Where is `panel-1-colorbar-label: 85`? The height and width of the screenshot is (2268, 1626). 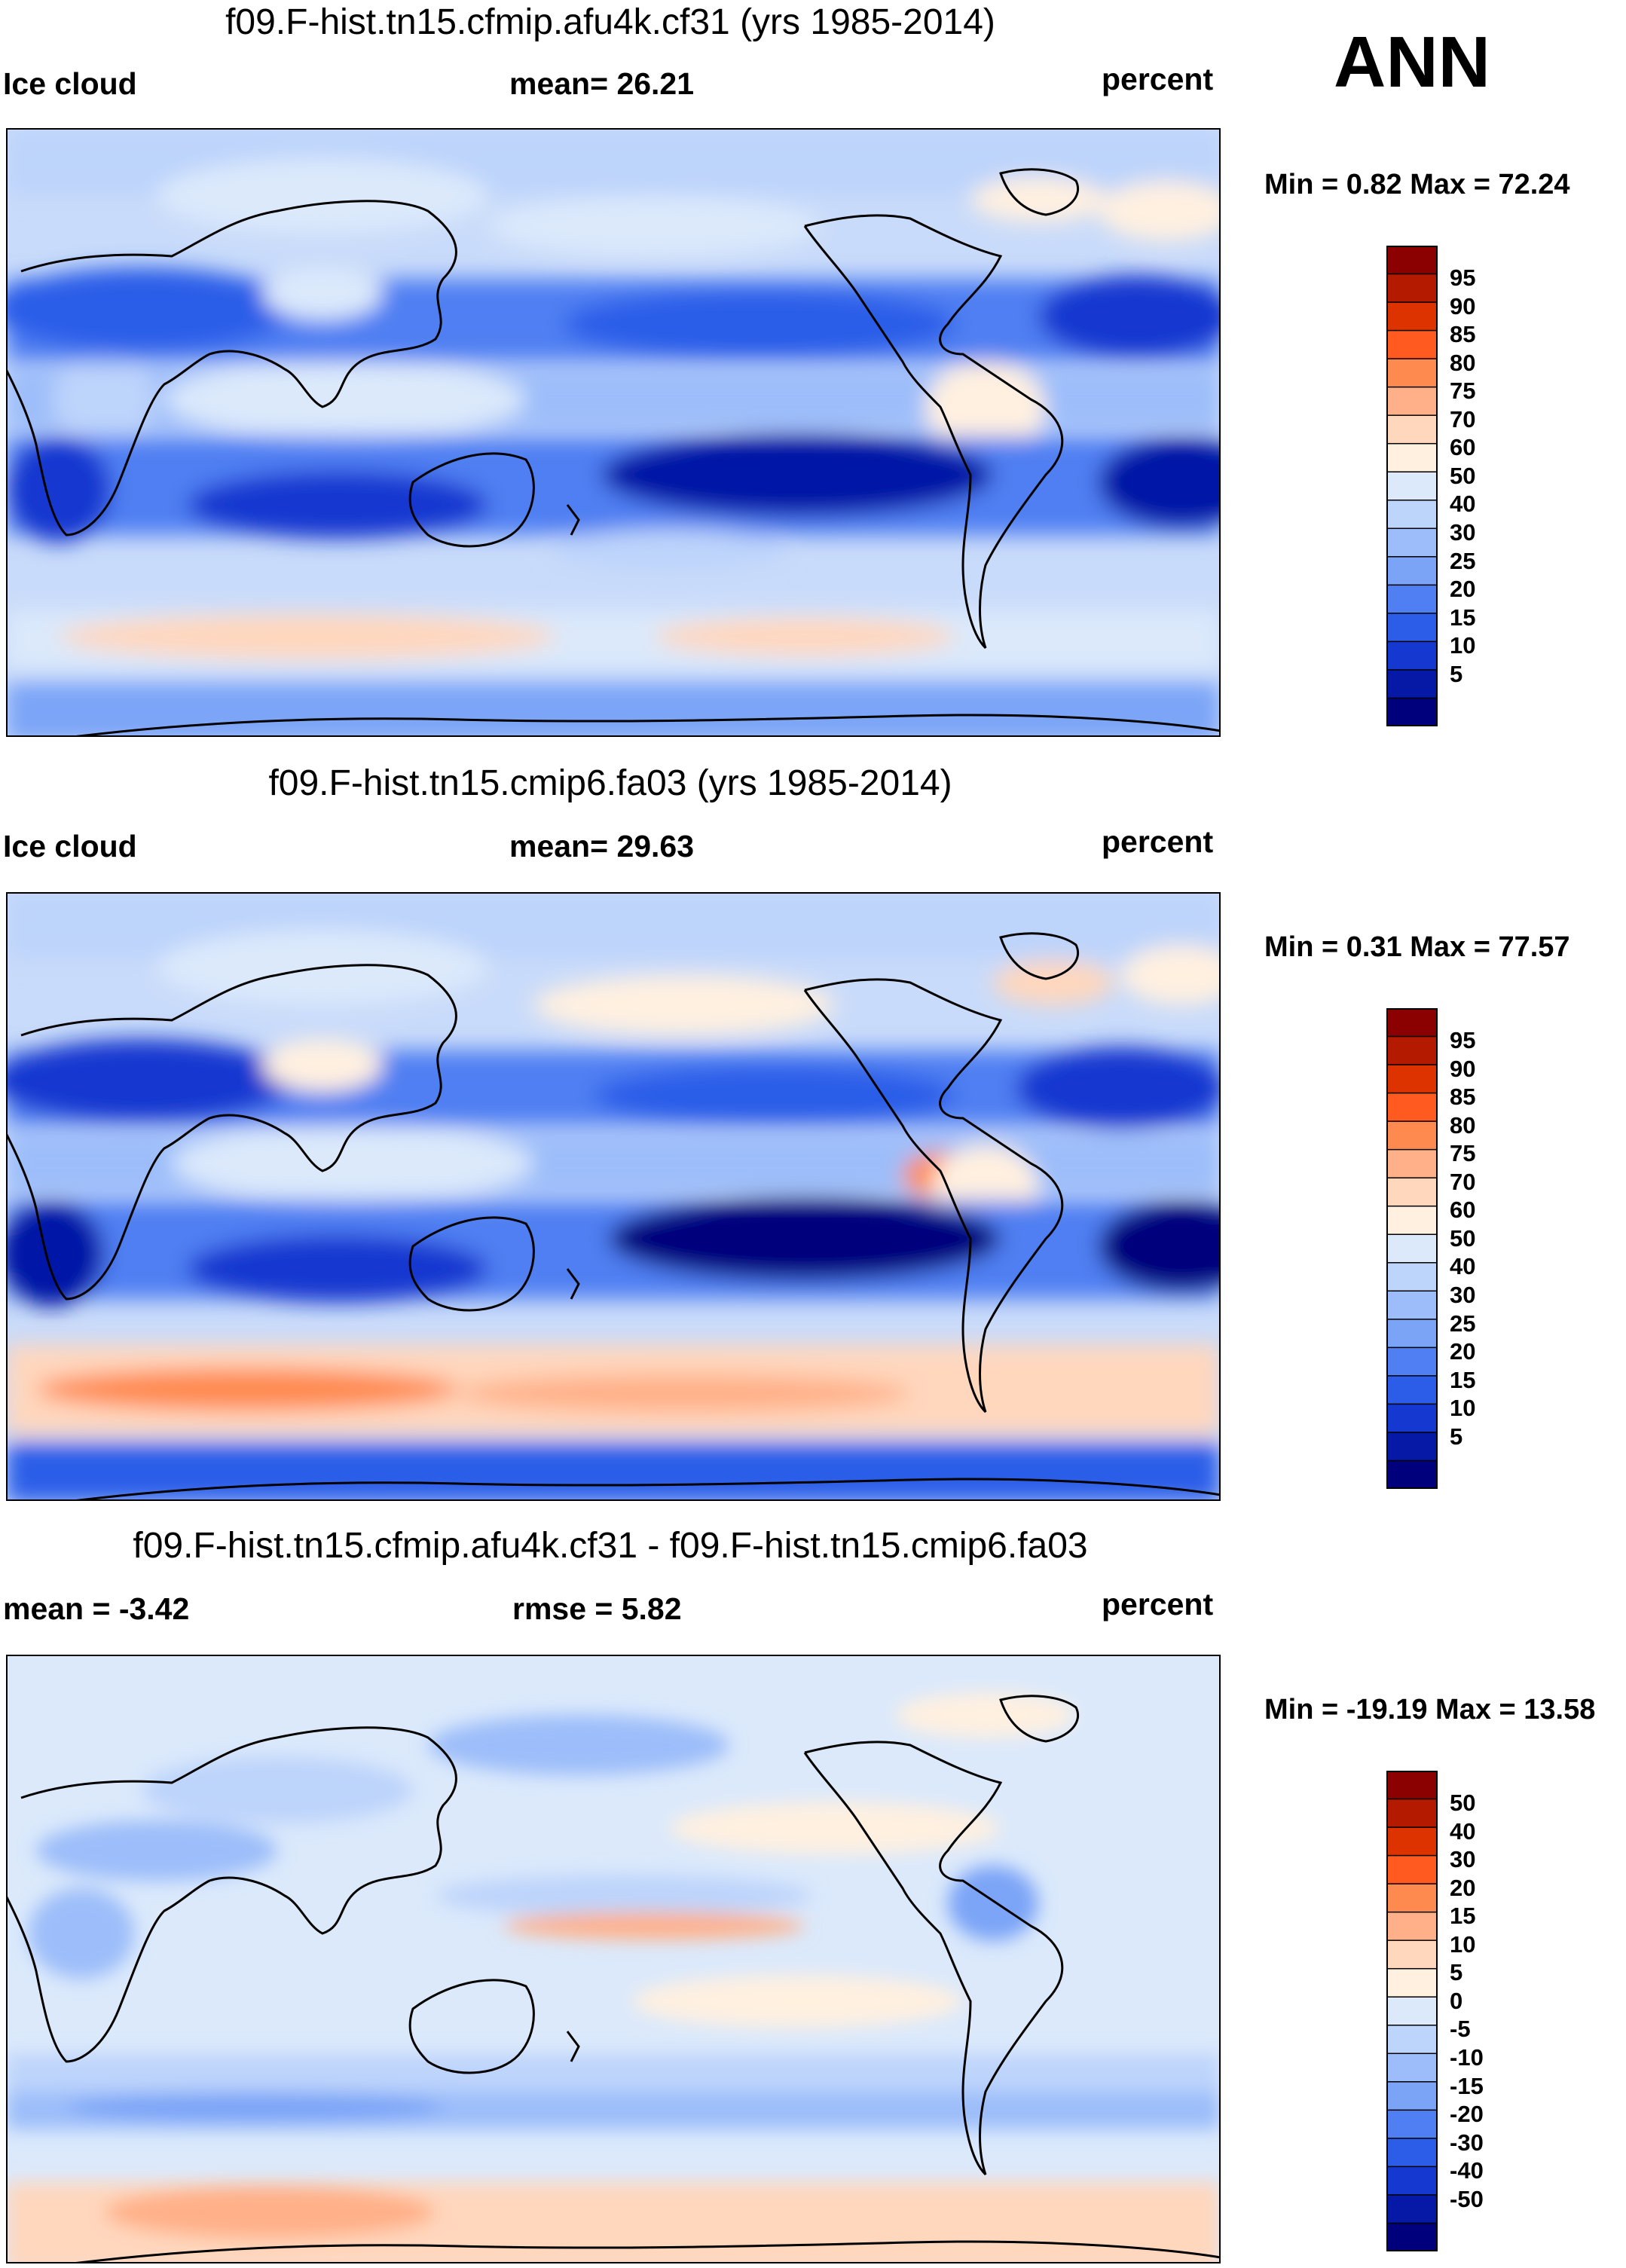 panel-1-colorbar-label: 85 is located at coordinates (1463, 334).